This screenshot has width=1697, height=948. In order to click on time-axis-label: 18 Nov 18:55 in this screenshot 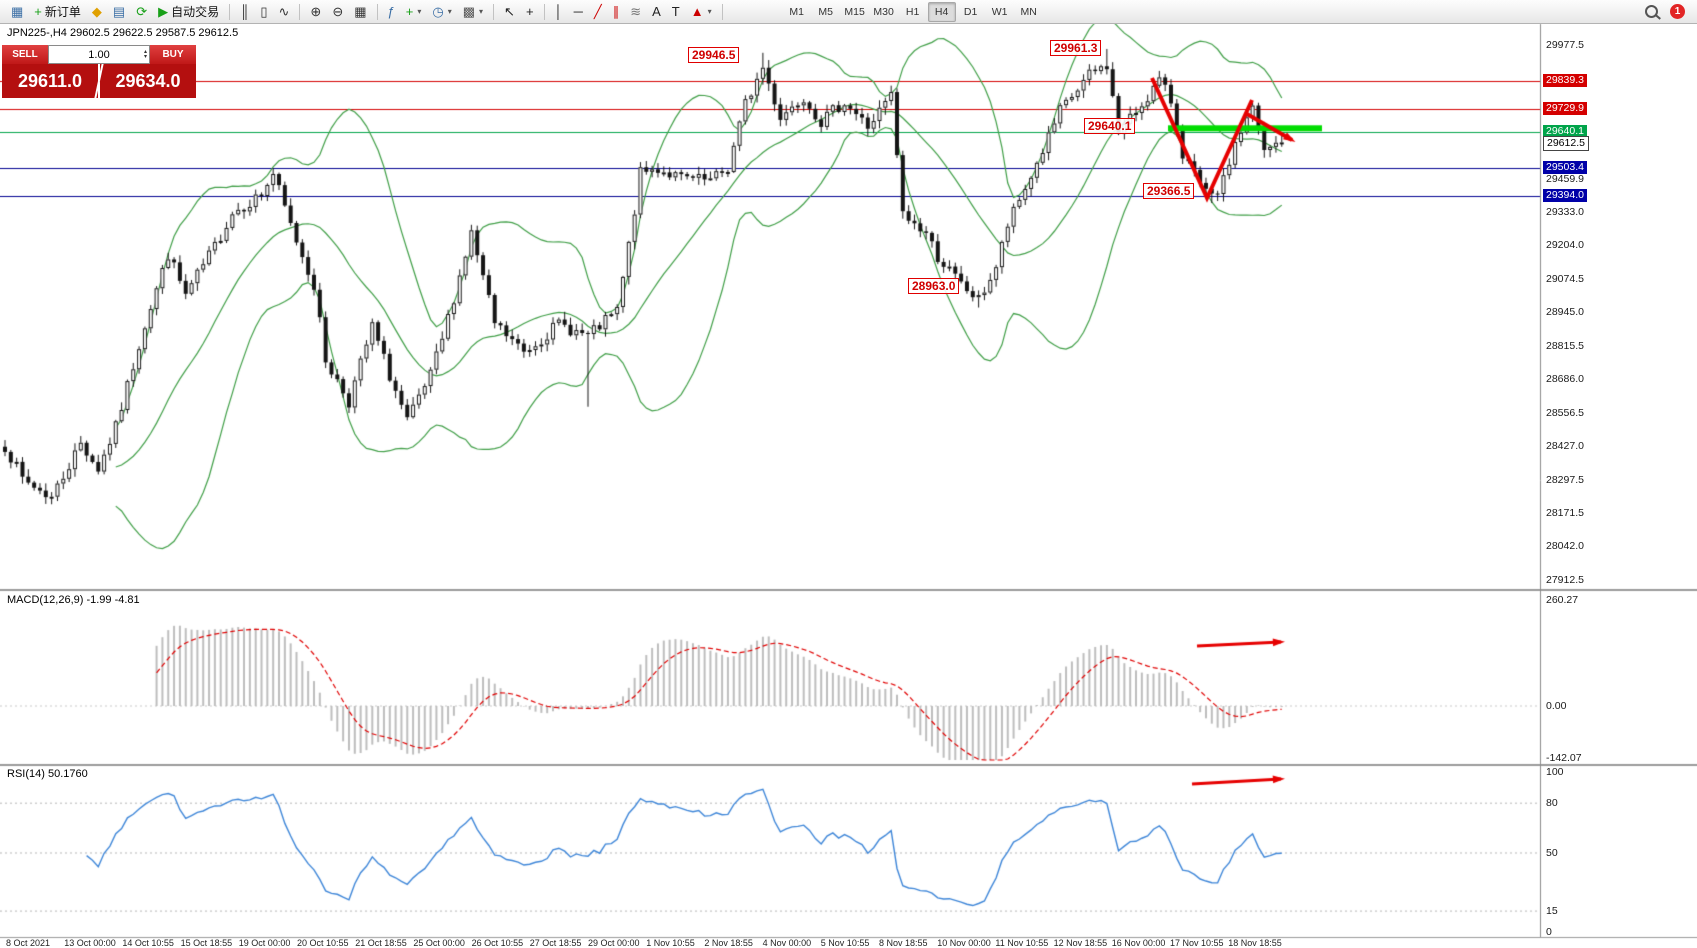, I will do `click(1255, 943)`.